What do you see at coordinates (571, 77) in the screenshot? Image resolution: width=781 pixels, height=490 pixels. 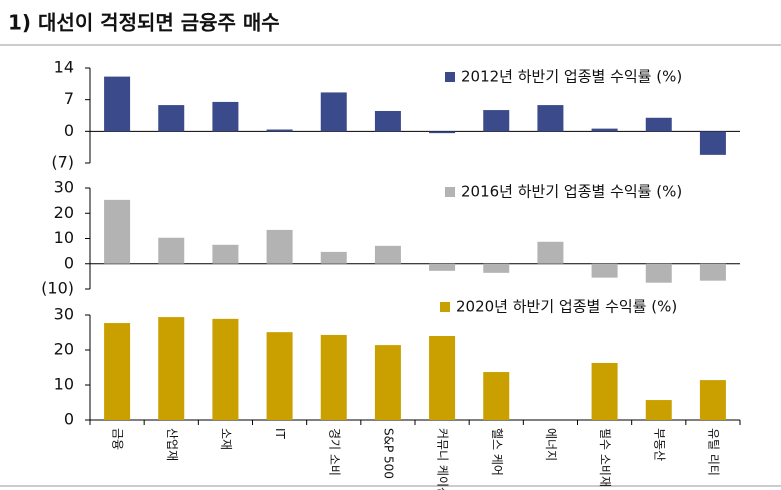 I see `legend-label: 2012년 하반기 업종별 수익률 (%)` at bounding box center [571, 77].